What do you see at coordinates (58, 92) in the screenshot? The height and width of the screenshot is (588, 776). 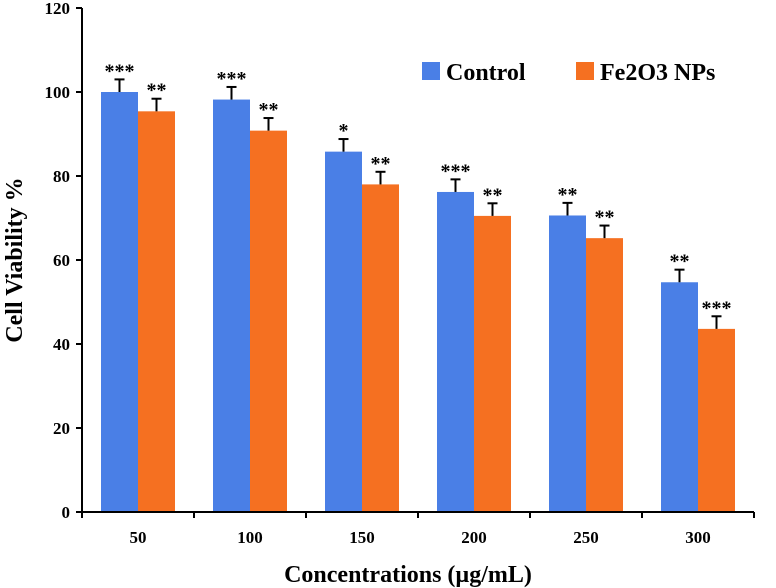 I see `y-tick-label: 100` at bounding box center [58, 92].